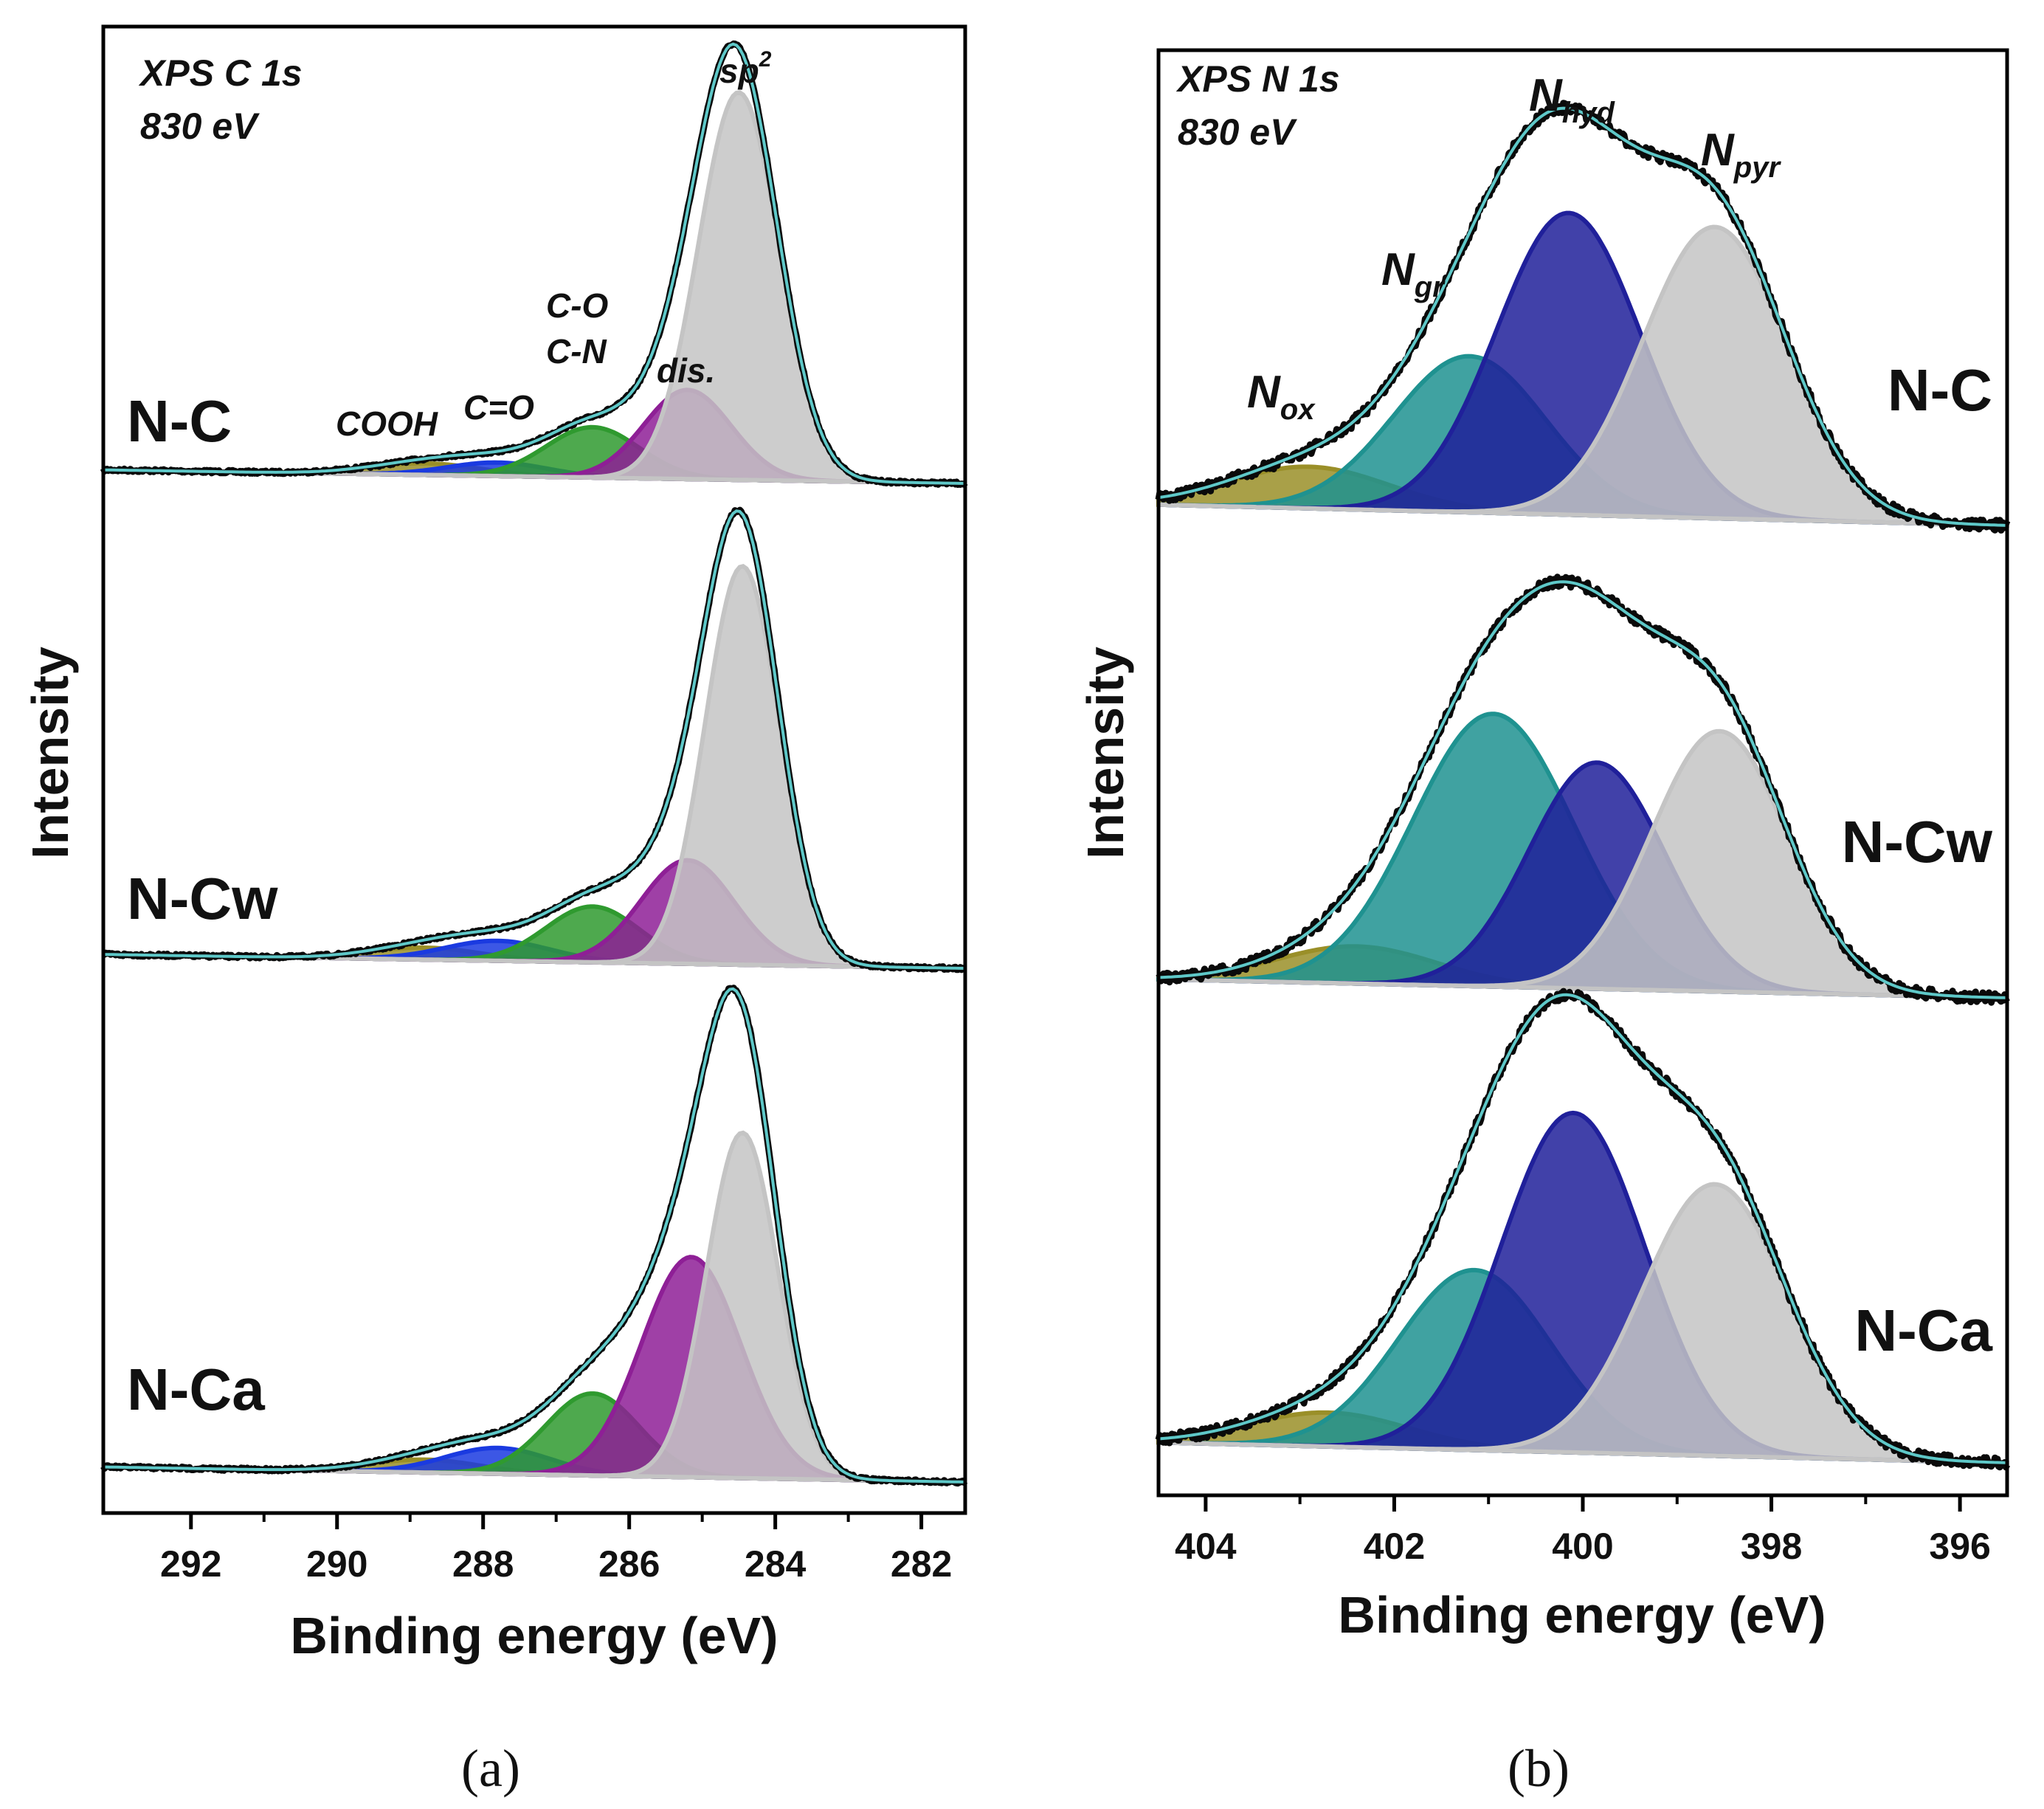 The height and width of the screenshot is (1809, 2044). What do you see at coordinates (491, 1768) in the screenshot?
I see `panel-caption-a: (a)` at bounding box center [491, 1768].